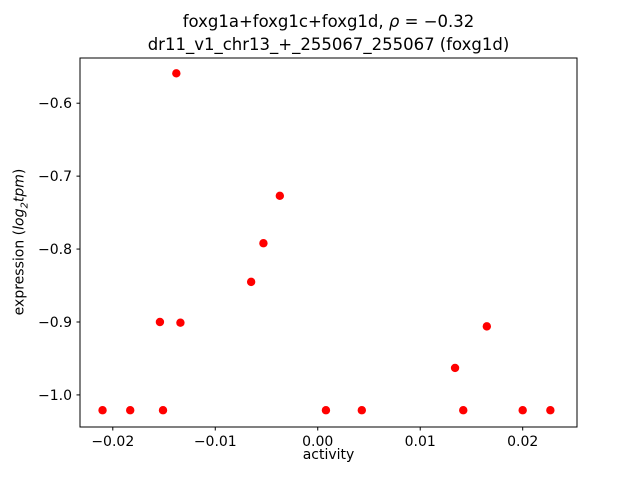 Image resolution: width=640 pixels, height=480 pixels. Describe the element at coordinates (55, 250) in the screenshot. I see `y-tick-label: −0.8` at that location.